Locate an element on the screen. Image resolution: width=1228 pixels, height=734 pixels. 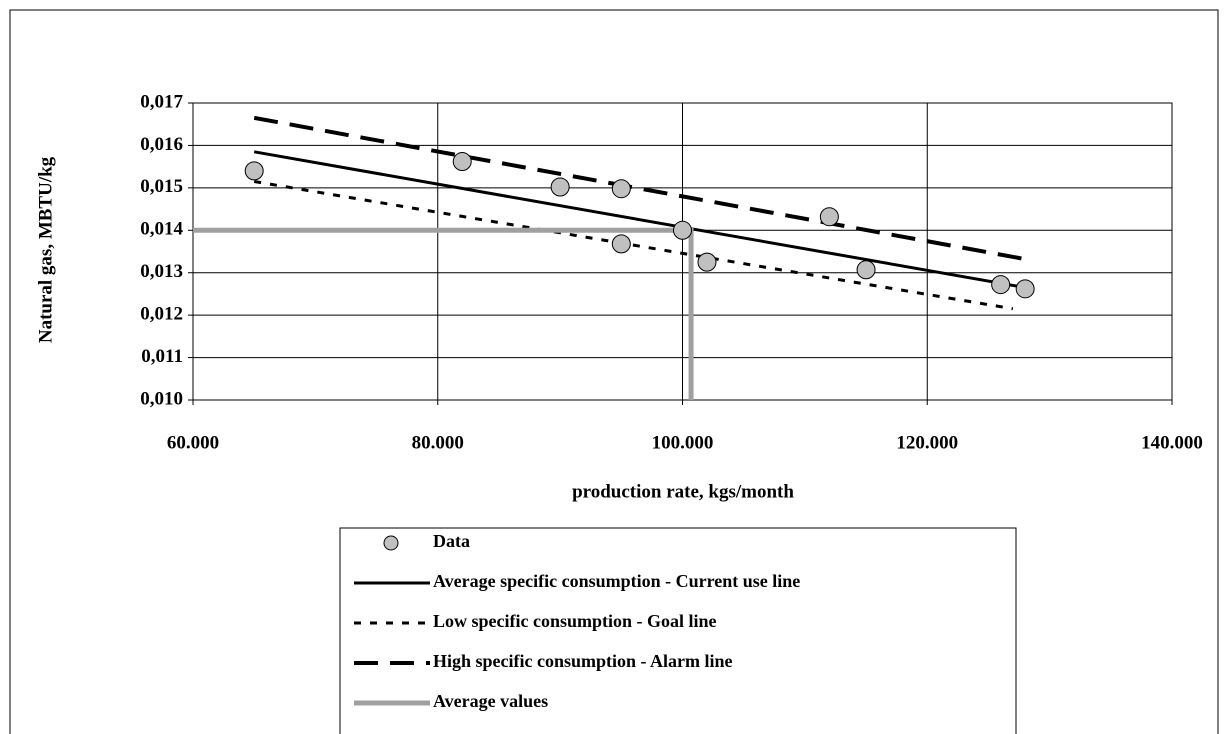
y-tick-label: 0,011 is located at coordinates (162, 356).